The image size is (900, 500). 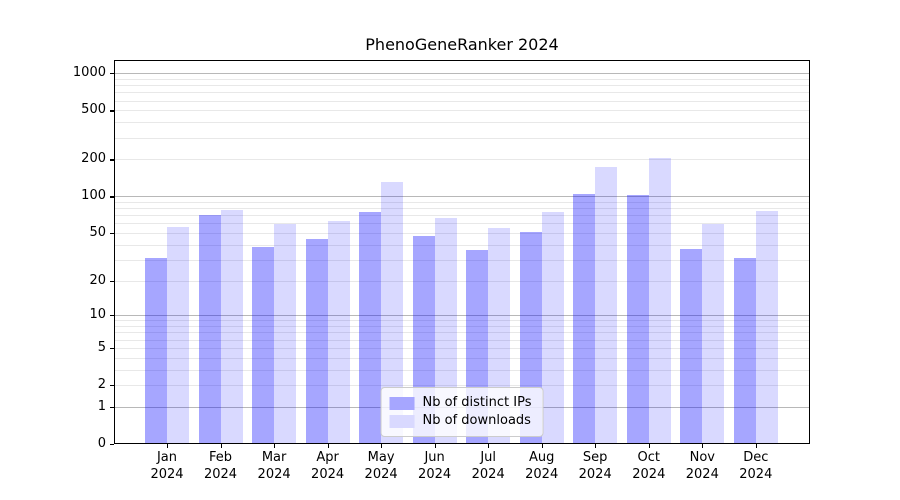 I want to click on bar-downloads-sep-2024, so click(x=606, y=305).